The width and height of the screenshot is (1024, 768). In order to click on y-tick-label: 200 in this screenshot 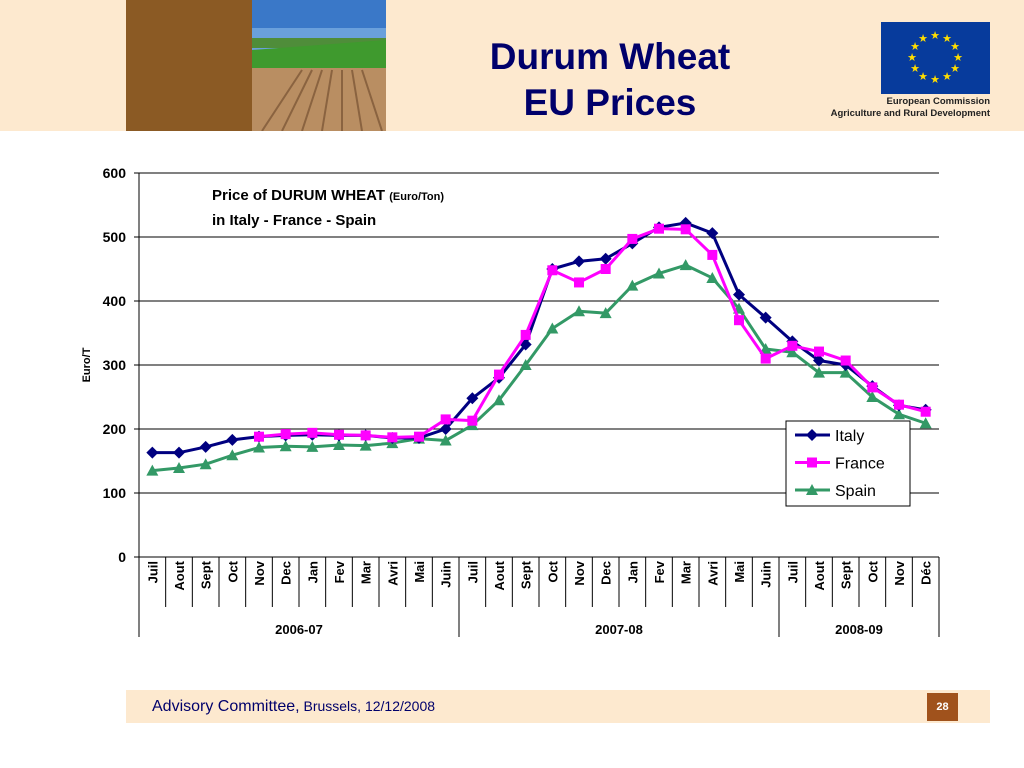, I will do `click(115, 429)`.